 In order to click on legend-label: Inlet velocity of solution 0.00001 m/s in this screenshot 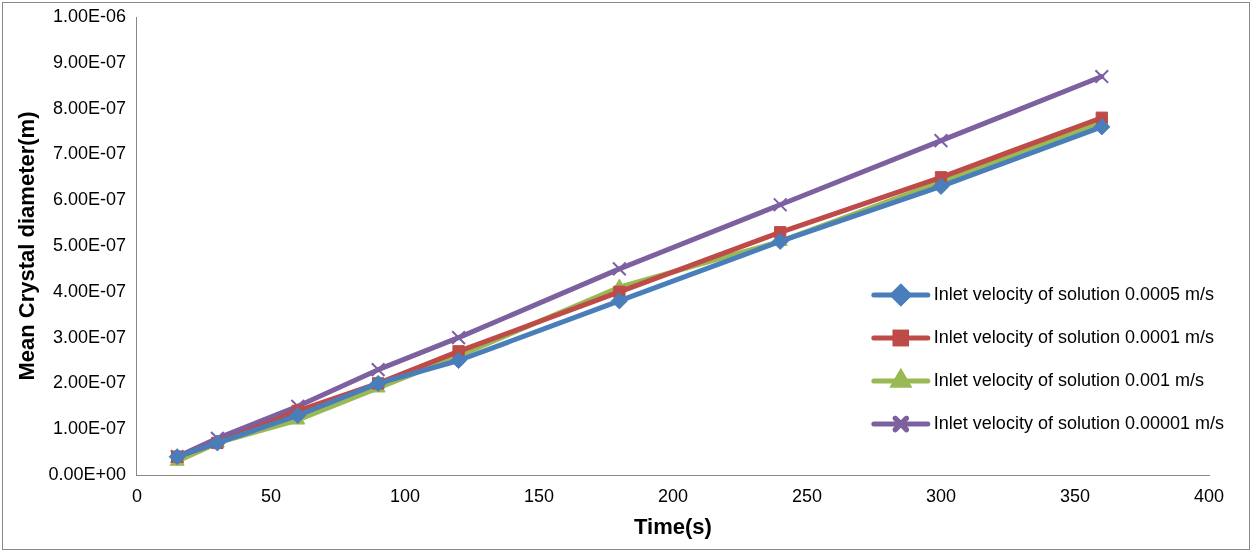, I will do `click(1079, 422)`.